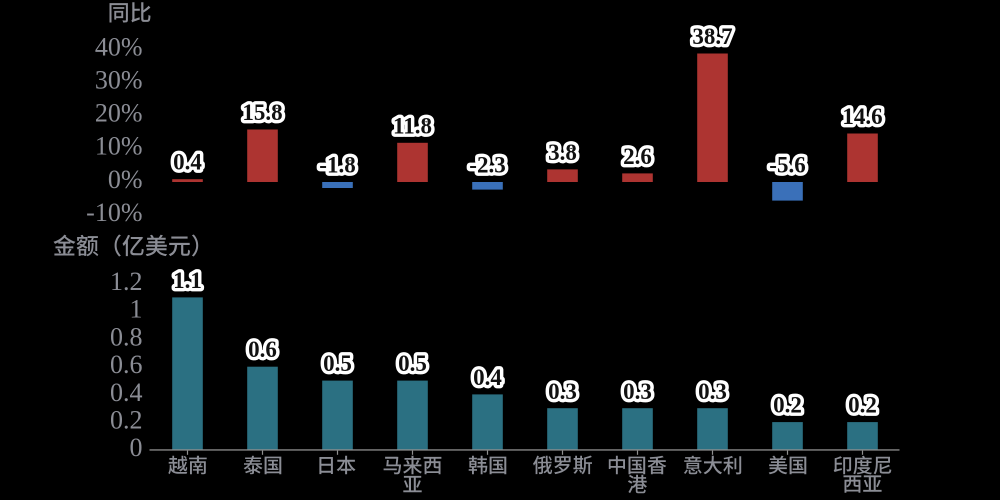 Image resolution: width=1000 pixels, height=500 pixels. I want to click on svg-text: 30%, so click(119, 80).